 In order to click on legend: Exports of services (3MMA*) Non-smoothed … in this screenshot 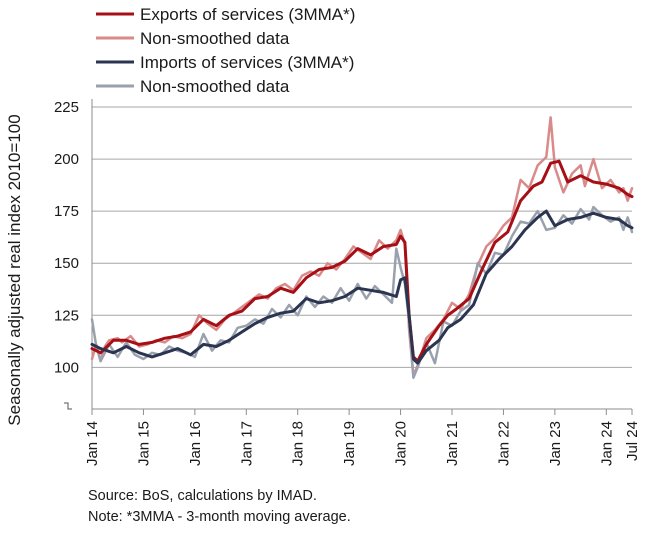, I will do `click(225, 50)`.